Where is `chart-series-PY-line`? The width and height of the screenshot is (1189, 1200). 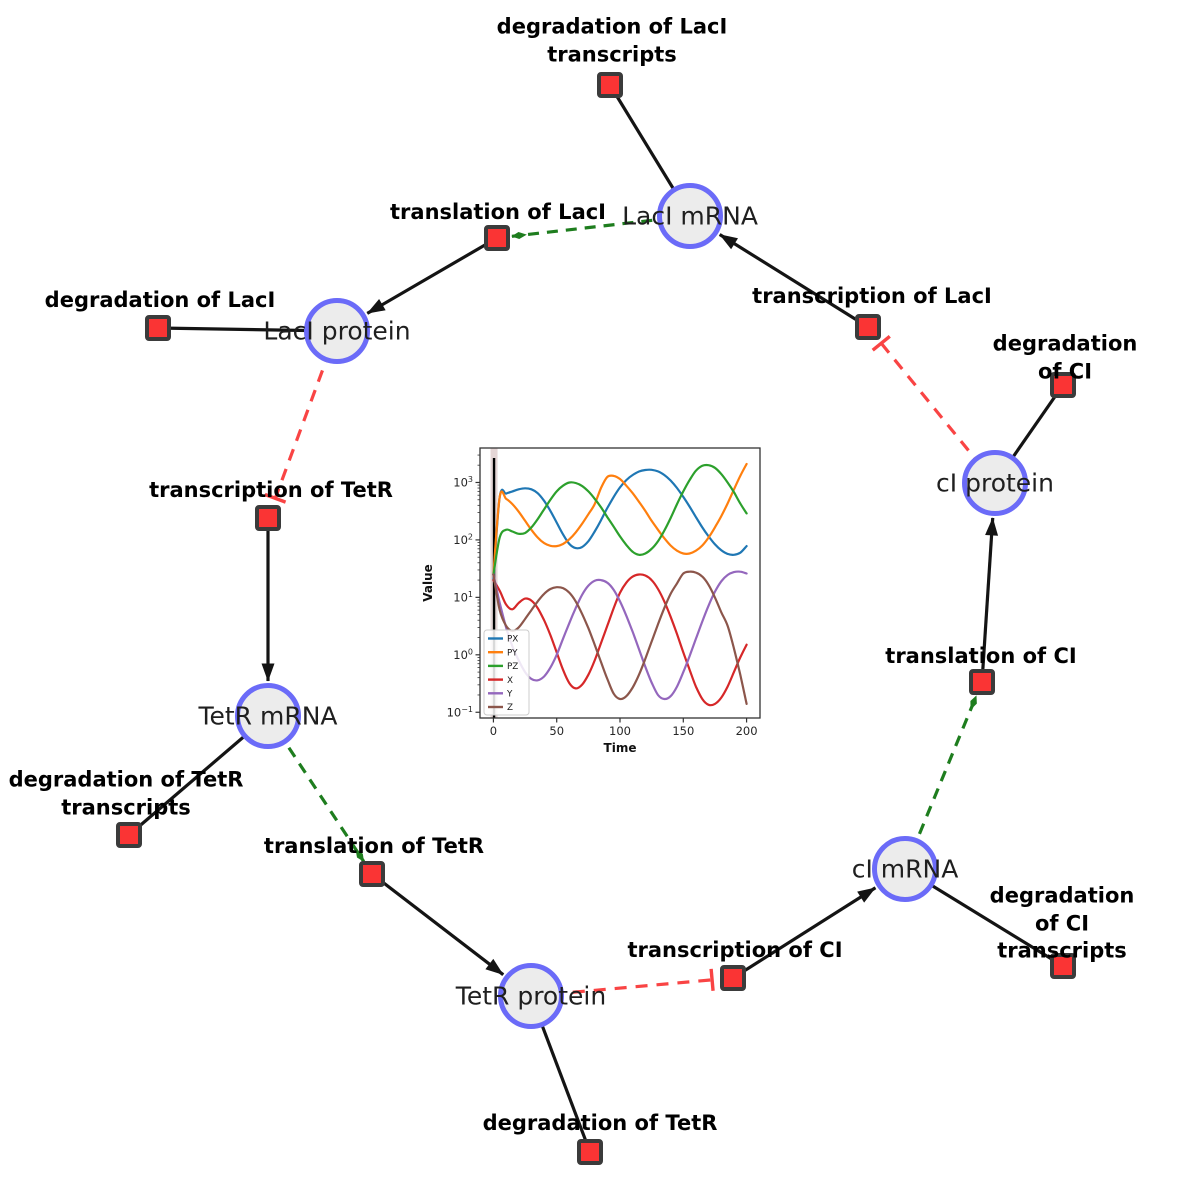 chart-series-PY-line is located at coordinates (620, 519).